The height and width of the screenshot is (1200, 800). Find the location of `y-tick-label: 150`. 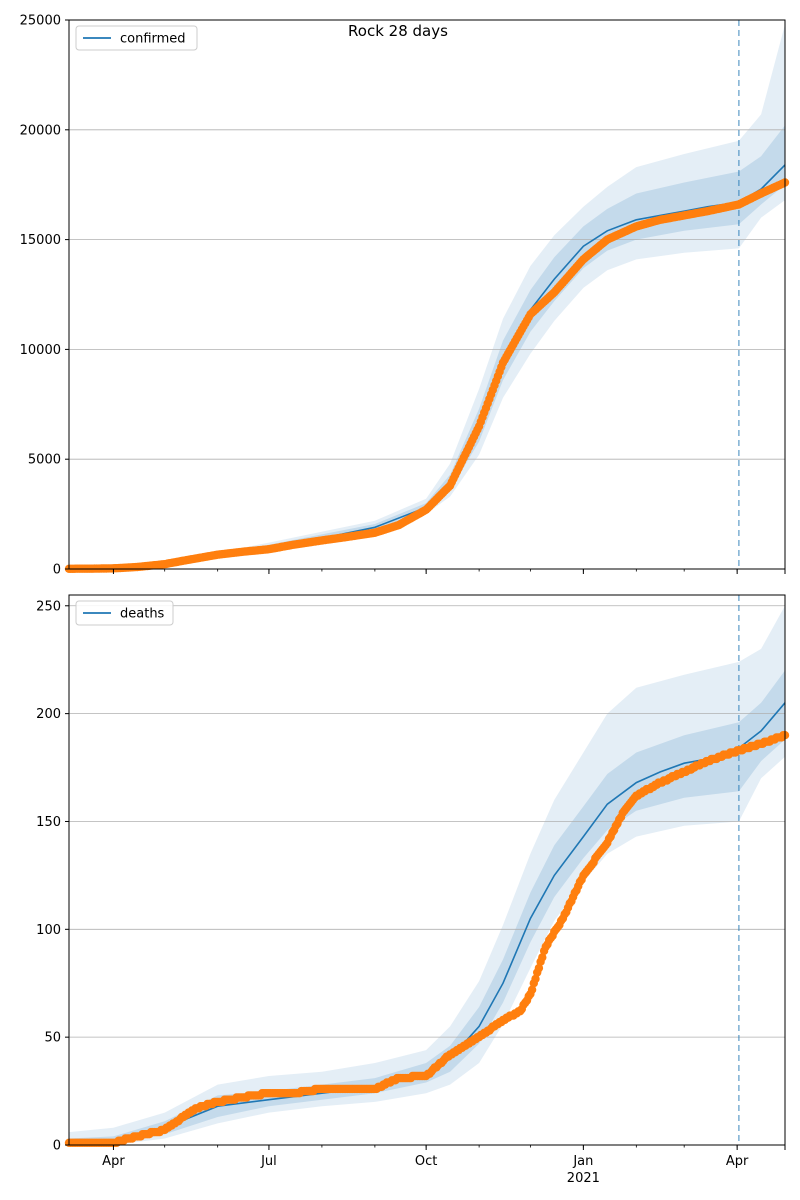

y-tick-label: 150 is located at coordinates (48, 822).